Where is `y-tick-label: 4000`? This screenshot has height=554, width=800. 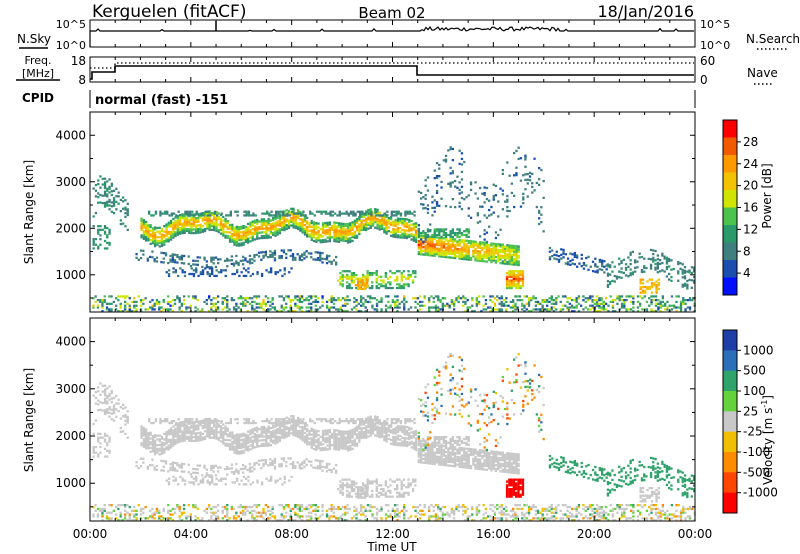
y-tick-label: 4000 is located at coordinates (70, 135).